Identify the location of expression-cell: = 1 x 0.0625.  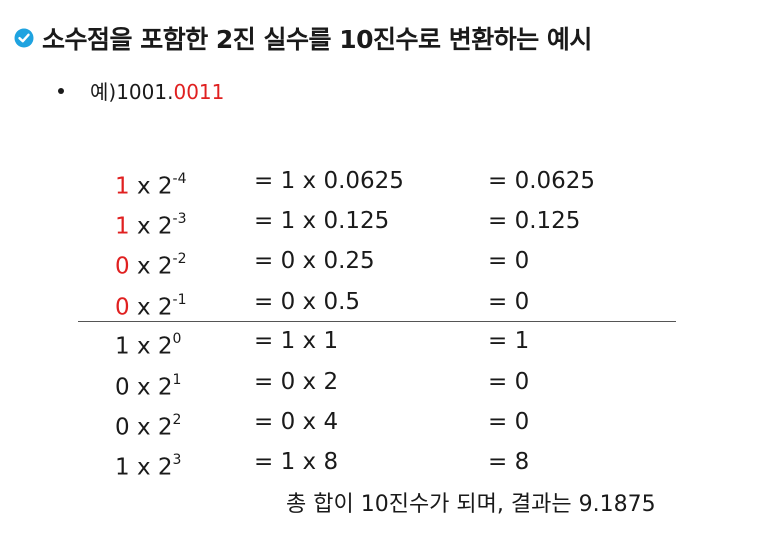
(329, 181).